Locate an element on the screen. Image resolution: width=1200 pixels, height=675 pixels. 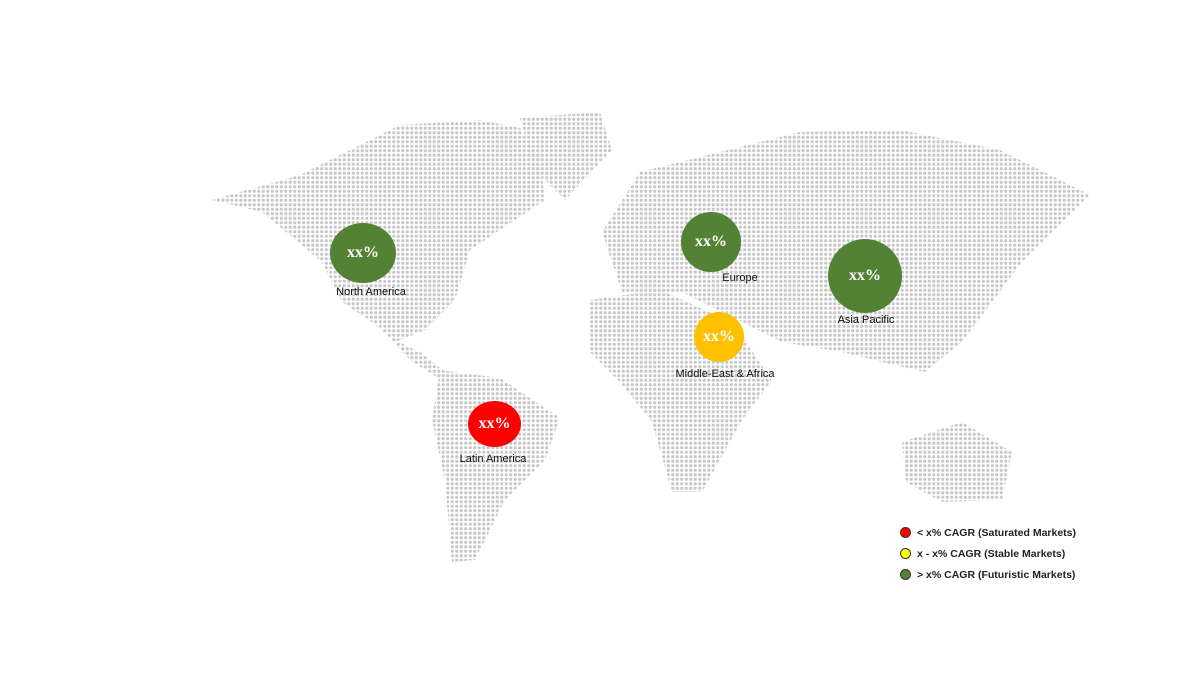
red-dot-icon is located at coordinates (905, 532).